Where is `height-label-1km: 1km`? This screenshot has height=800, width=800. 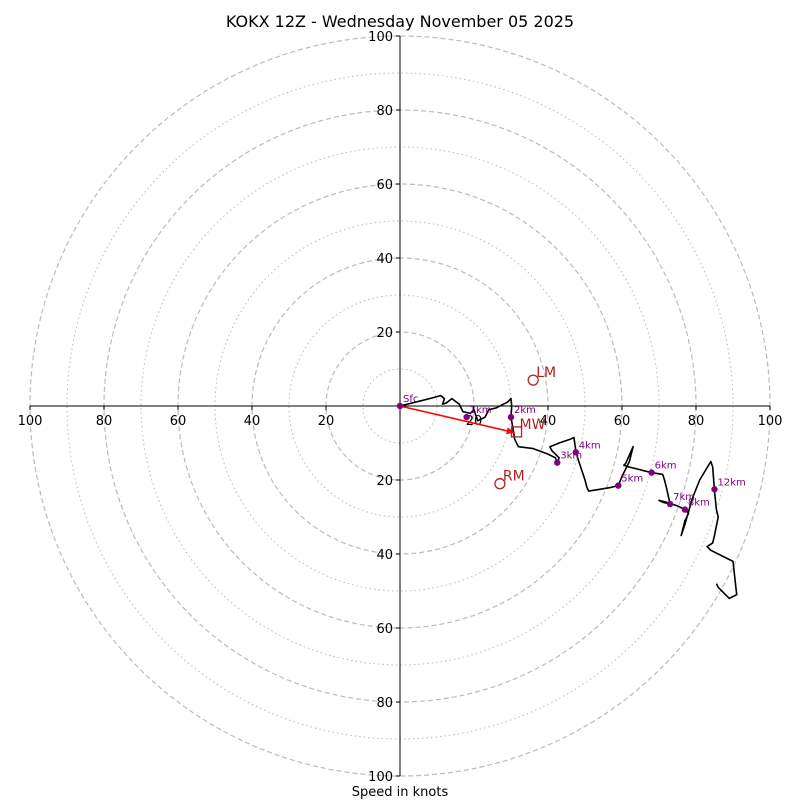
height-label-1km: 1km is located at coordinates (481, 410).